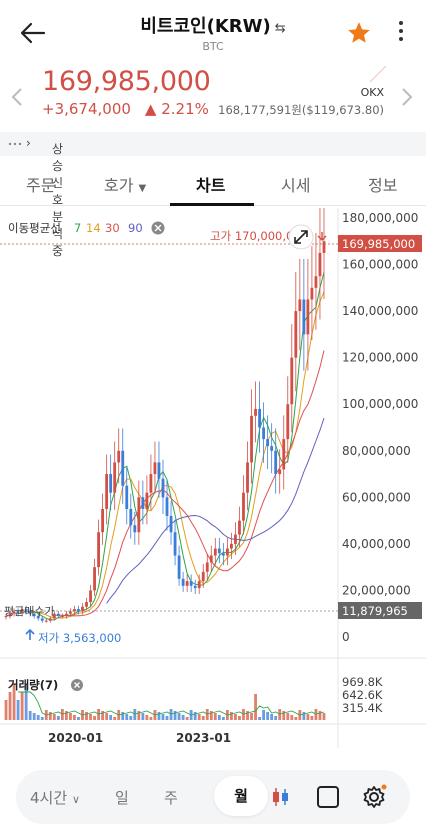 This screenshot has height=830, width=426. Describe the element at coordinates (125, 185) in the screenshot. I see `tab-orderbook: 호가 ▼` at that location.